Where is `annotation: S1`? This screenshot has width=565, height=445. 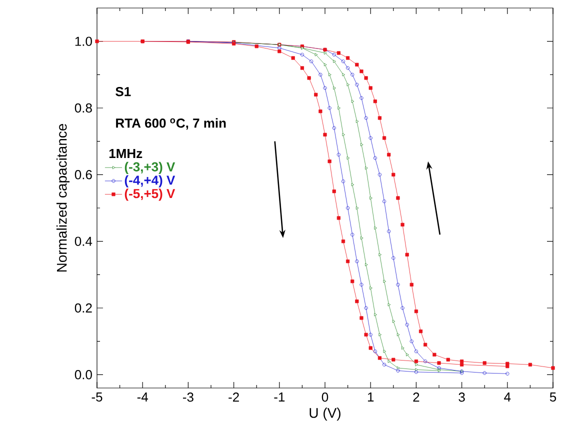
annotation: S1 is located at coordinates (123, 91).